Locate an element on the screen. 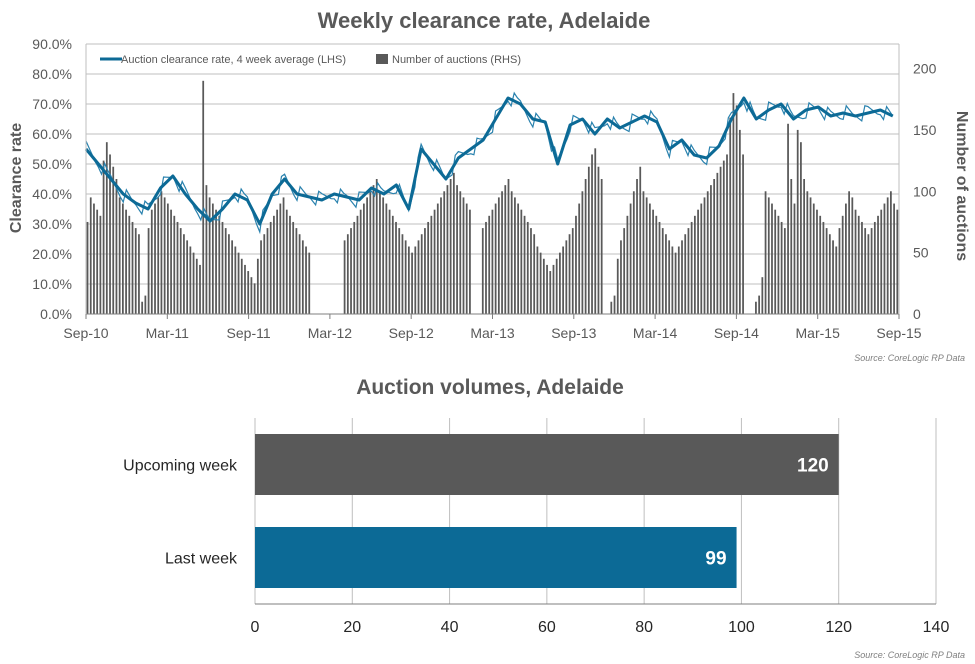  x-tick-label: Sep-14 is located at coordinates (736, 333).